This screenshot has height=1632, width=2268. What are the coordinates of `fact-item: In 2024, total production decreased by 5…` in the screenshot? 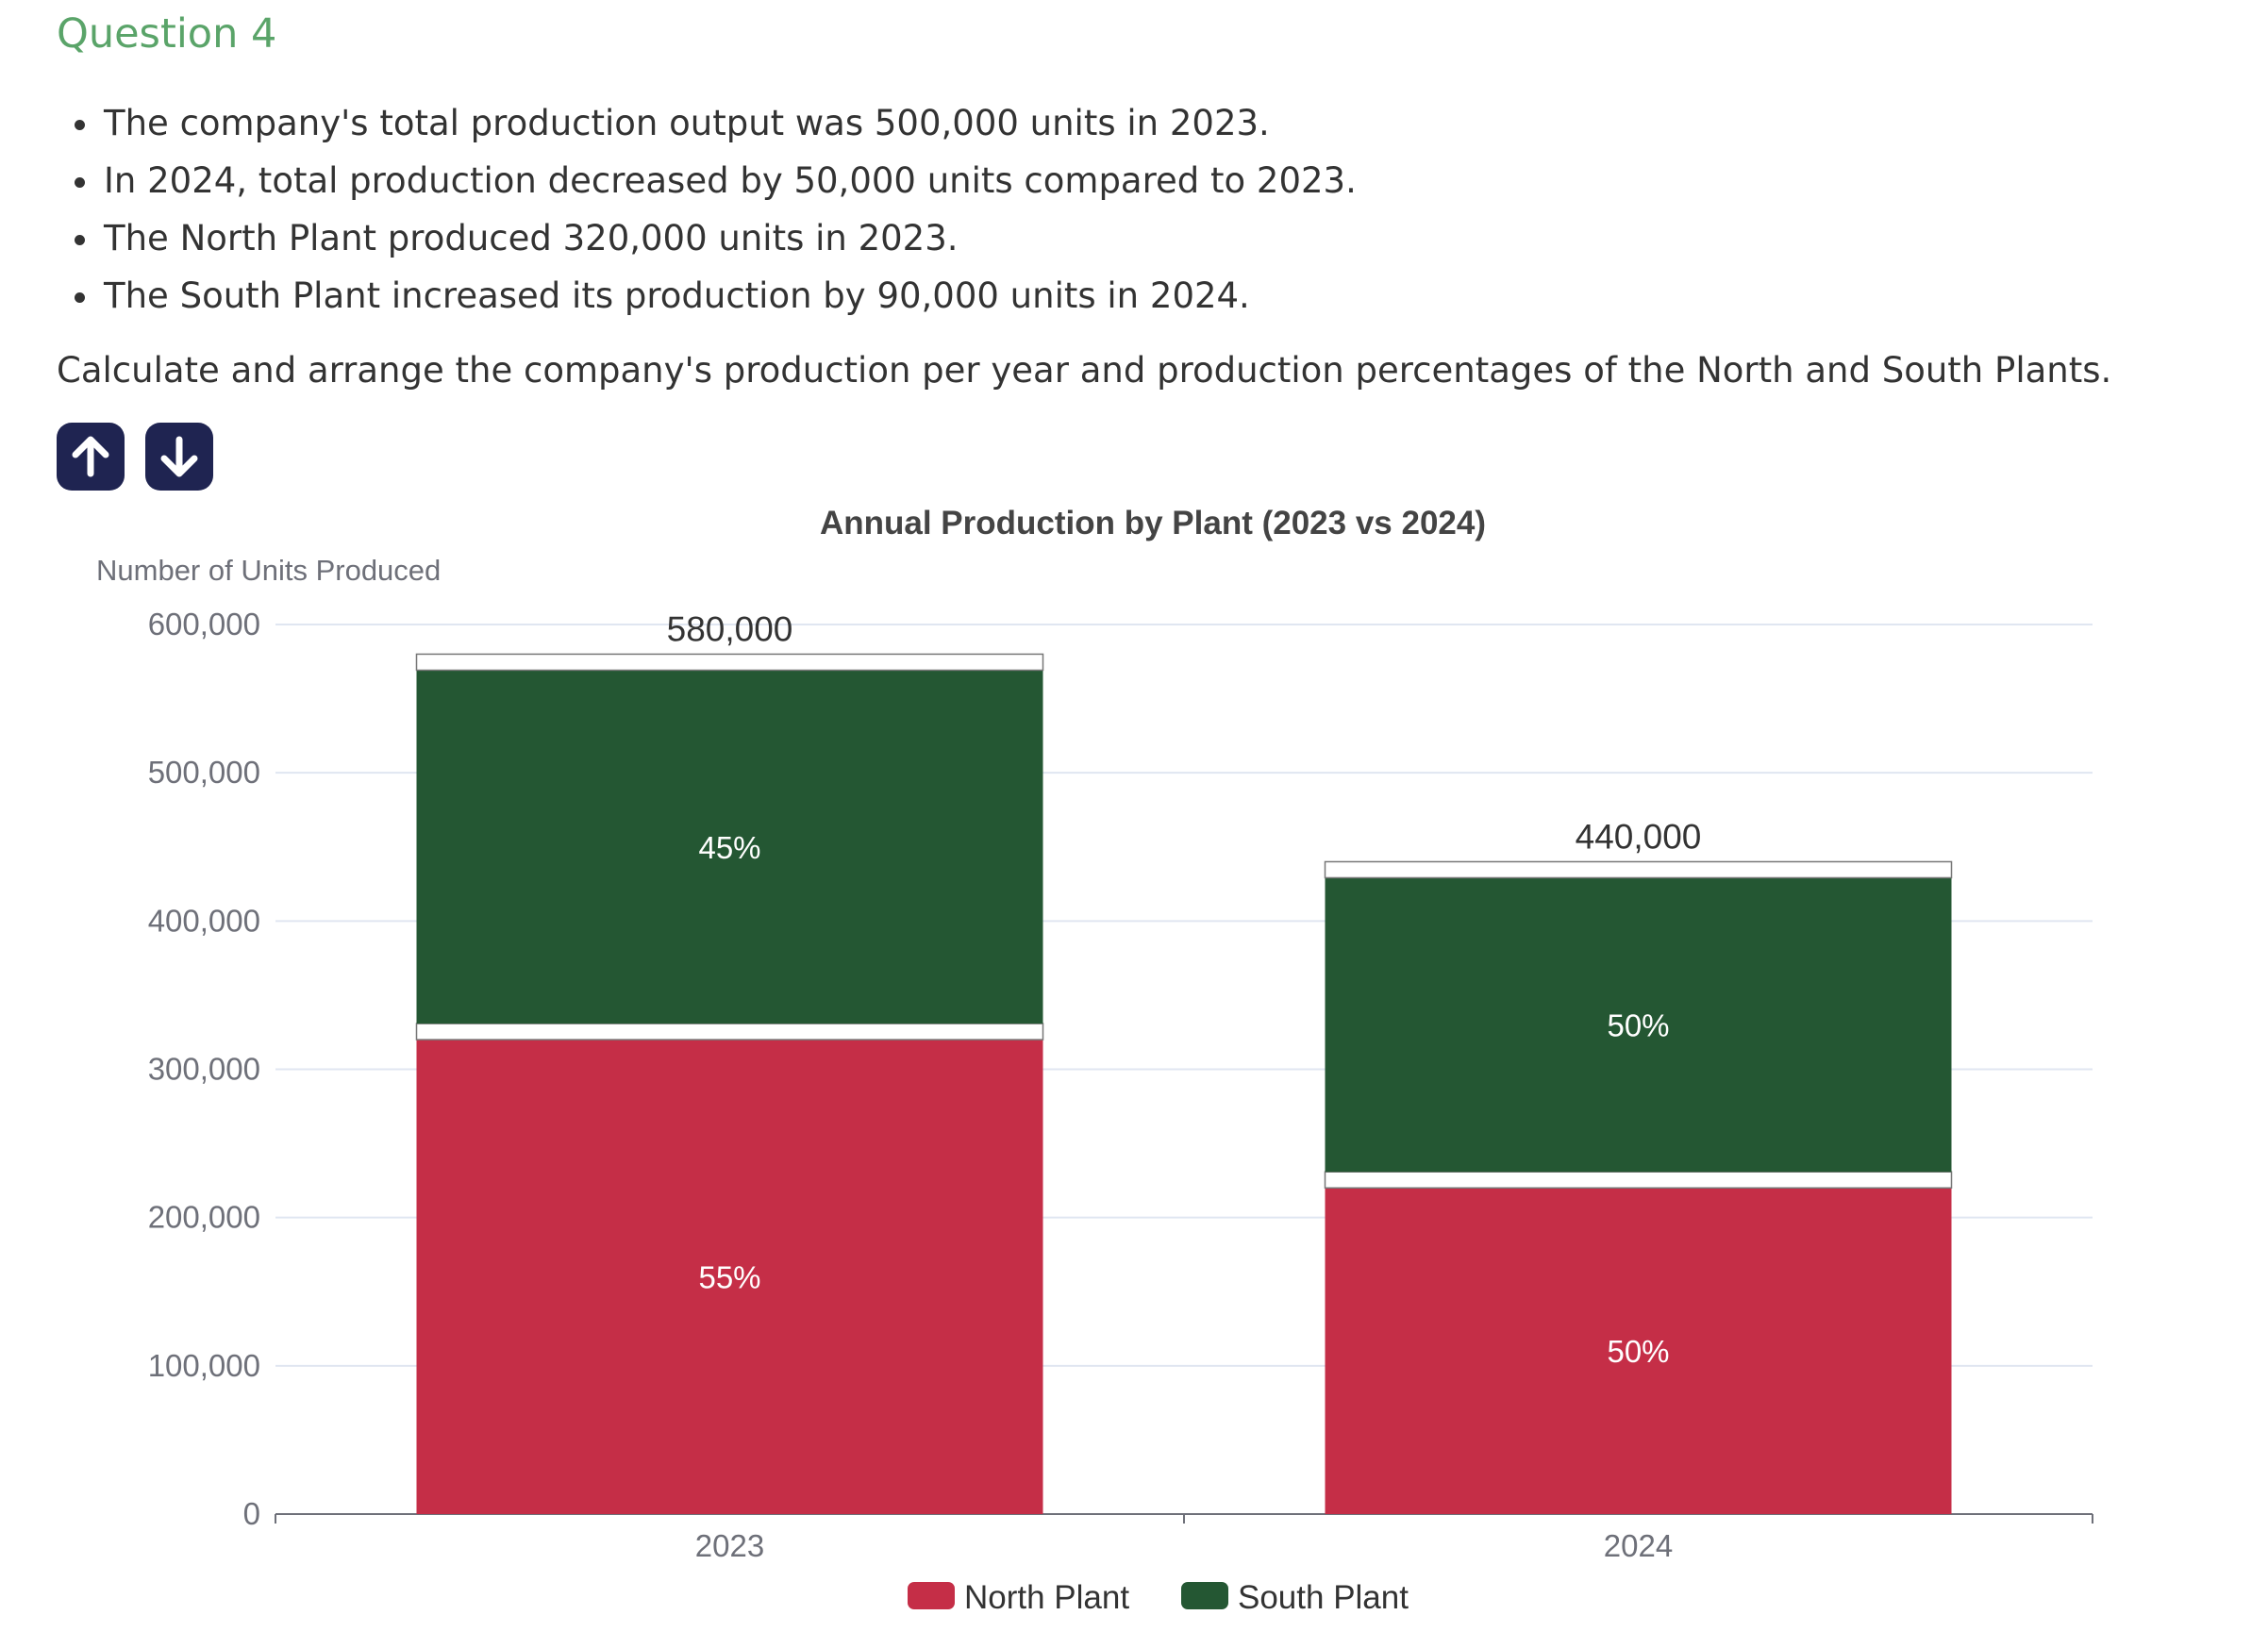 It's located at (1164, 180).